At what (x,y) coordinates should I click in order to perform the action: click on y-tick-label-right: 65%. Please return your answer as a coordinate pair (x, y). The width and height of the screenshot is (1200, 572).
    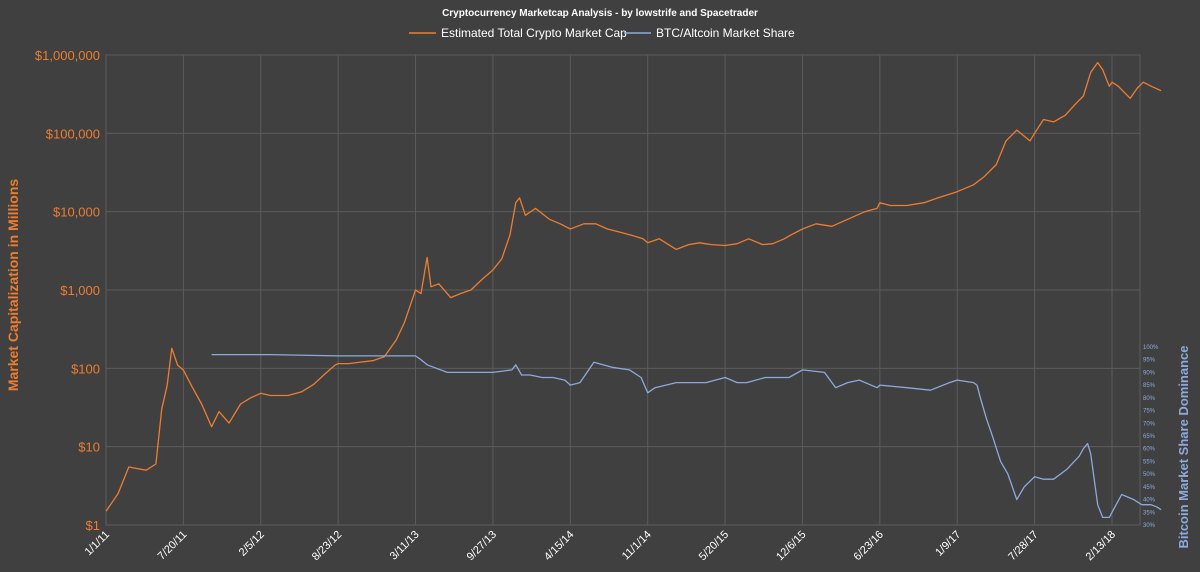
    Looking at the image, I should click on (1149, 437).